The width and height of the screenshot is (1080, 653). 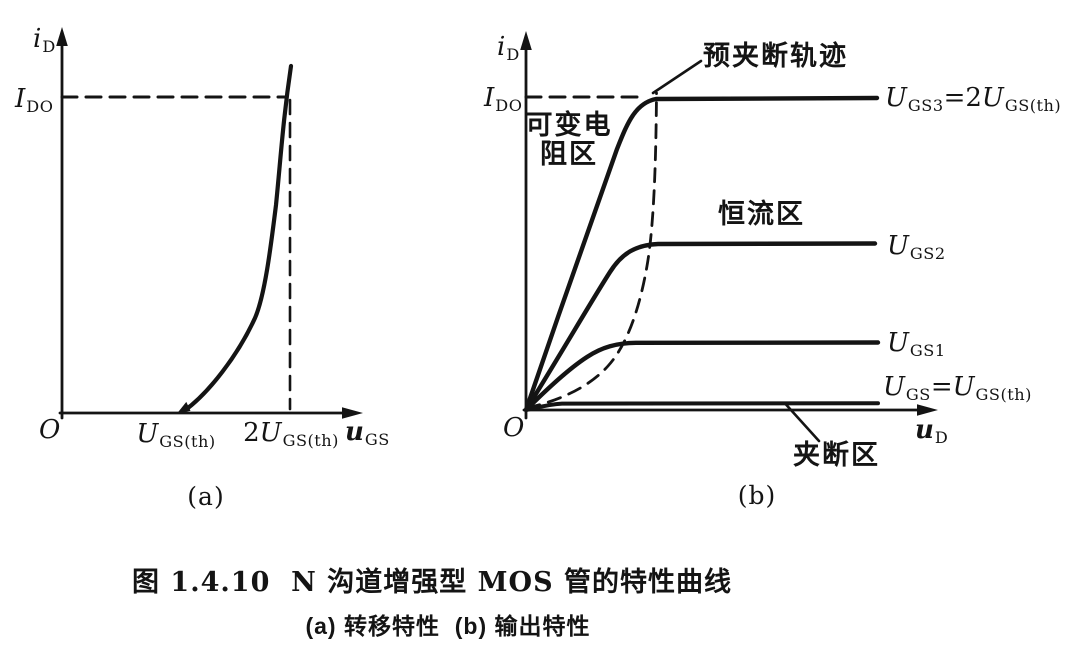 I want to click on y-axis-arrow-a, so click(x=62, y=36).